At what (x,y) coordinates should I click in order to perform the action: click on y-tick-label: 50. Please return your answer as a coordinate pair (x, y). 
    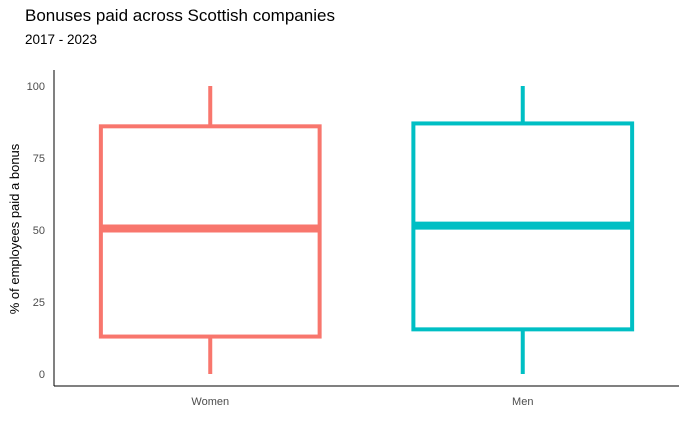
    Looking at the image, I should click on (39, 231).